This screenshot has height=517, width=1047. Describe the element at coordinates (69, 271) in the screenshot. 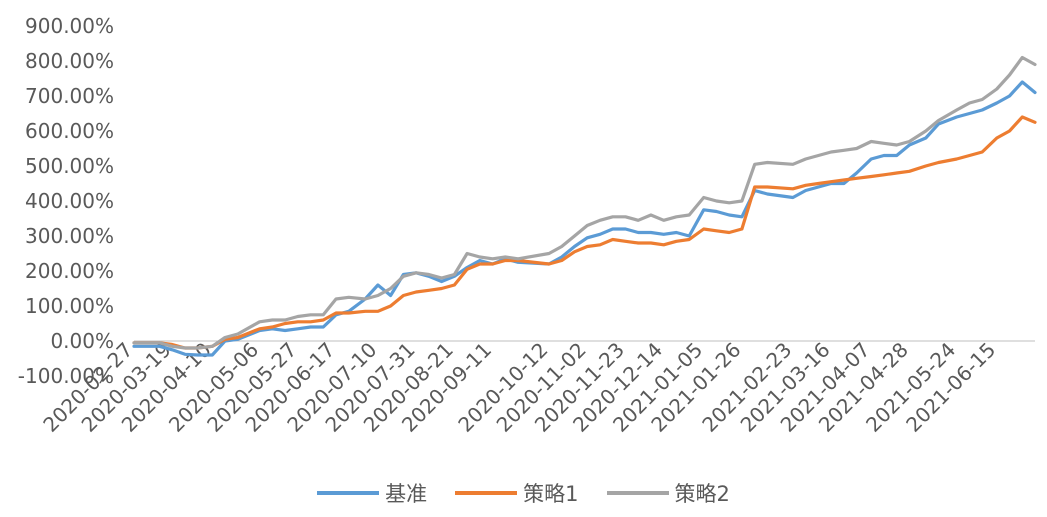

I see `y-tick-label: 200.00%` at that location.